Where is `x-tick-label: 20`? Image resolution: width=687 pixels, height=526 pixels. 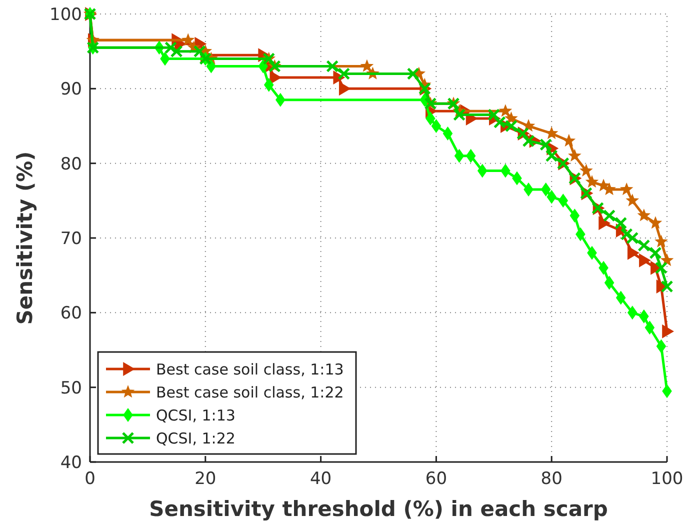 x-tick-label: 20 is located at coordinates (205, 479).